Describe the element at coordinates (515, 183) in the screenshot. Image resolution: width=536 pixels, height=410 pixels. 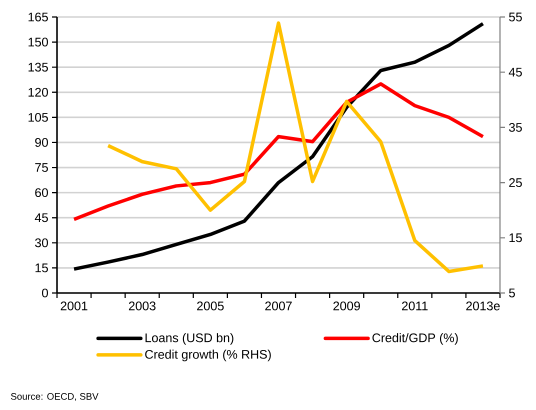
I see `y2-tick-label: 25` at that location.